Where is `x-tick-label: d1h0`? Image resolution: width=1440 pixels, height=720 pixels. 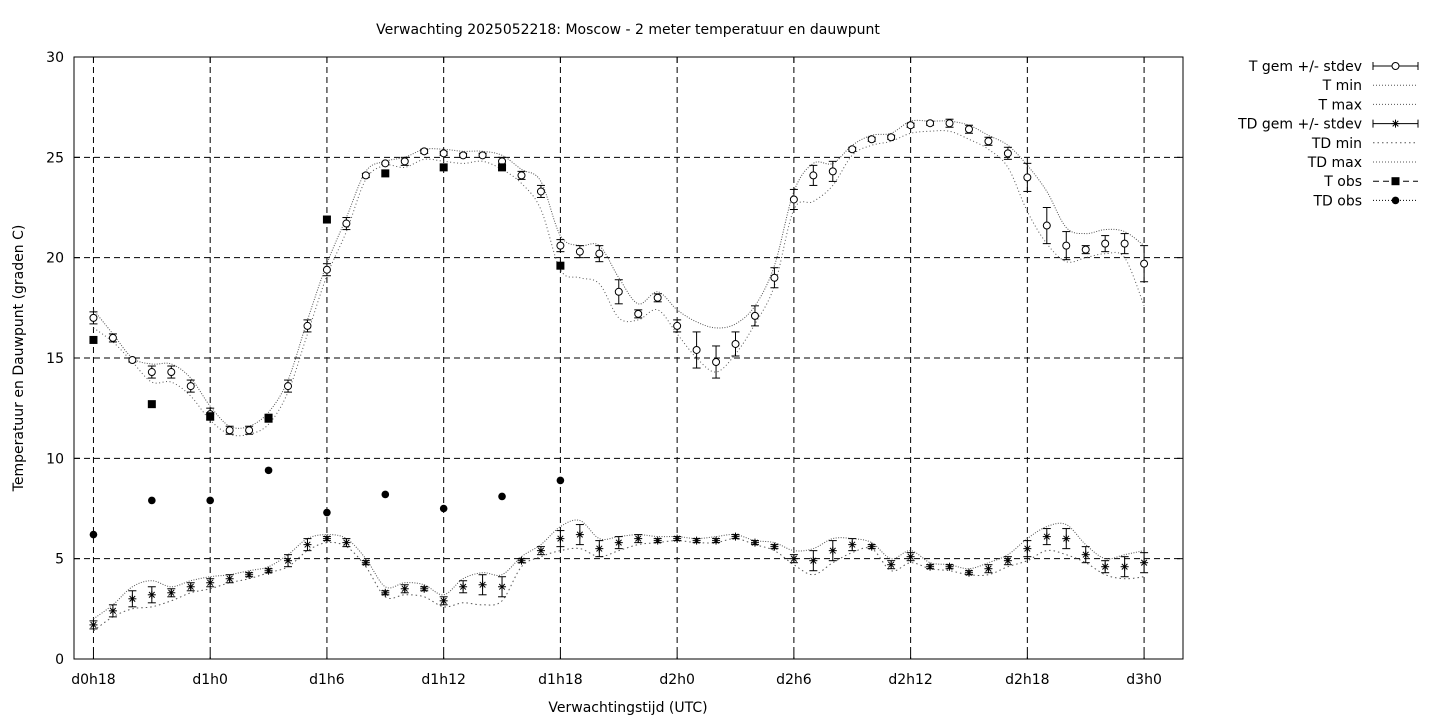 x-tick-label: d1h0 is located at coordinates (210, 680).